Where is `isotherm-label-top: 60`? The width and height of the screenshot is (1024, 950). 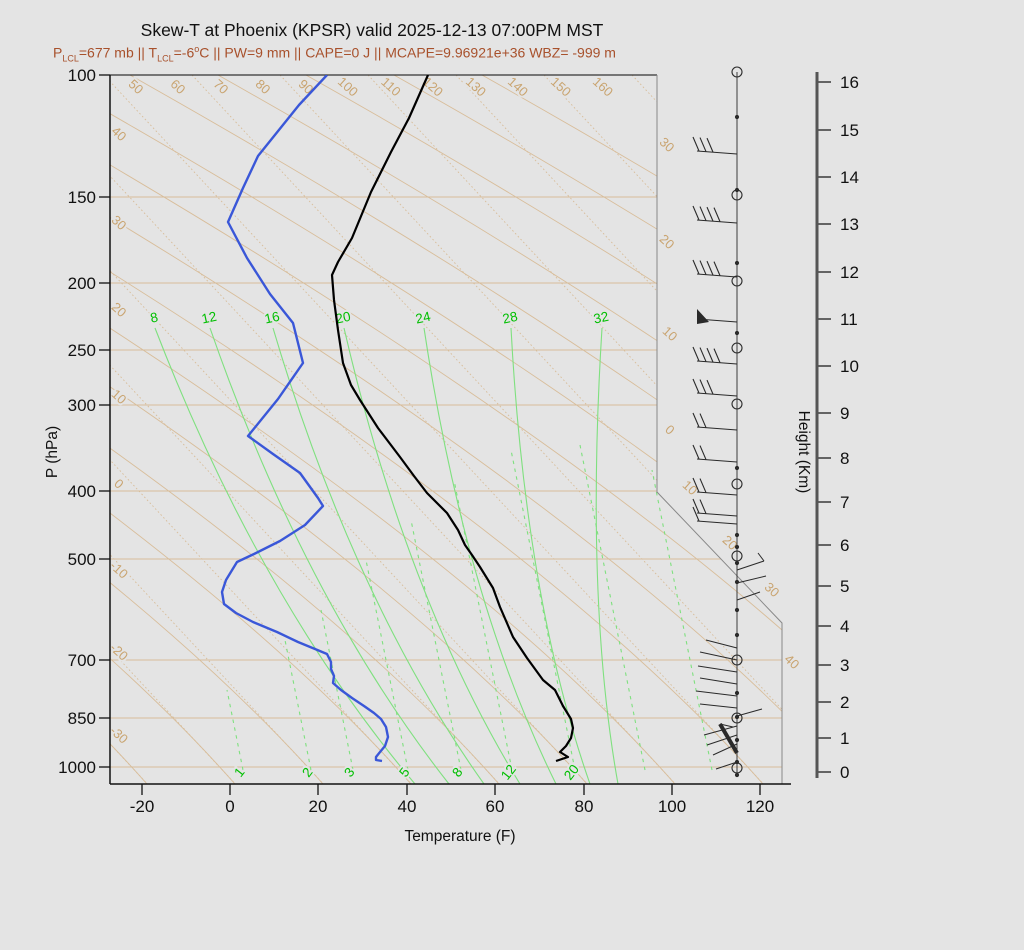
isotherm-label-top: 60 is located at coordinates (178, 86).